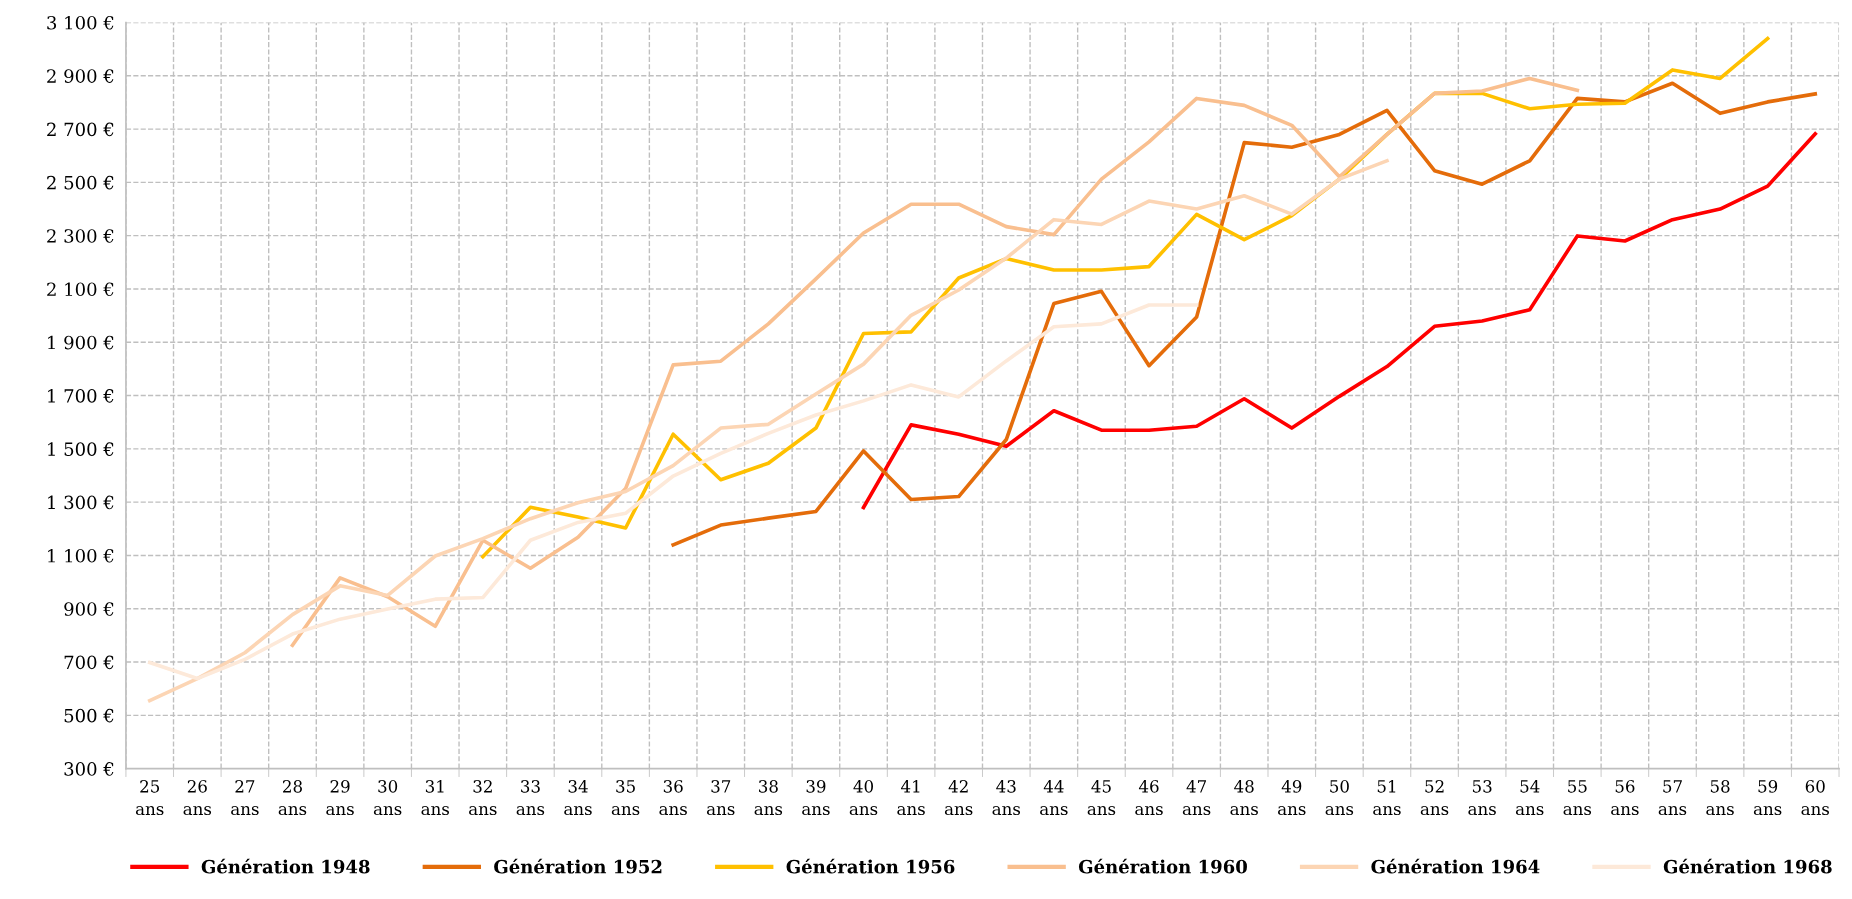 This screenshot has height=899, width=1852. I want to click on x-tick-label: 57 ans, so click(1672, 798).